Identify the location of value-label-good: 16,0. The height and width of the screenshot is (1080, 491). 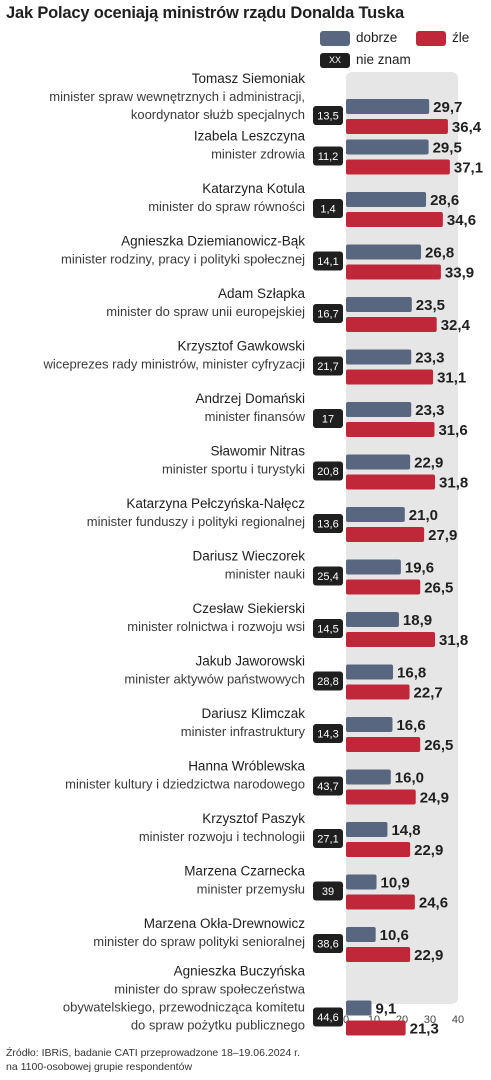
(409, 778).